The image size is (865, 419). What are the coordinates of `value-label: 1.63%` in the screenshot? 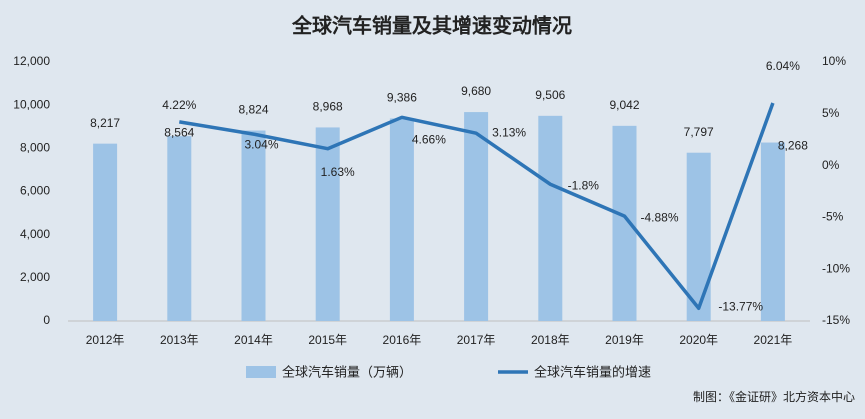 It's located at (338, 172).